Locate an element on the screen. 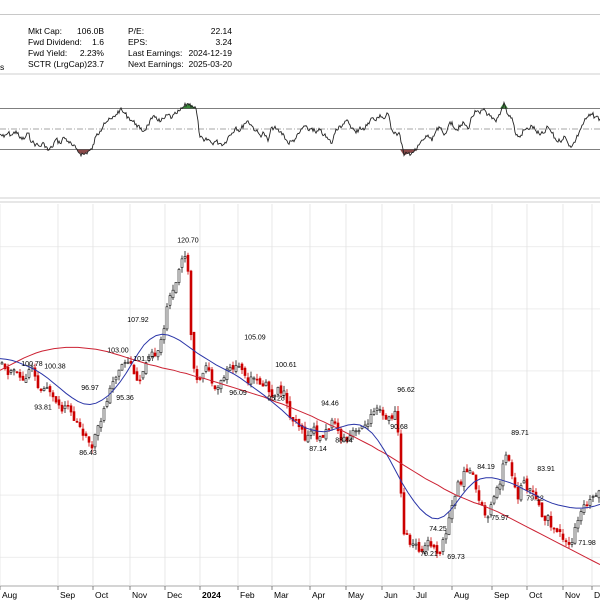  price-data-label: 103.00 is located at coordinates (118, 350).